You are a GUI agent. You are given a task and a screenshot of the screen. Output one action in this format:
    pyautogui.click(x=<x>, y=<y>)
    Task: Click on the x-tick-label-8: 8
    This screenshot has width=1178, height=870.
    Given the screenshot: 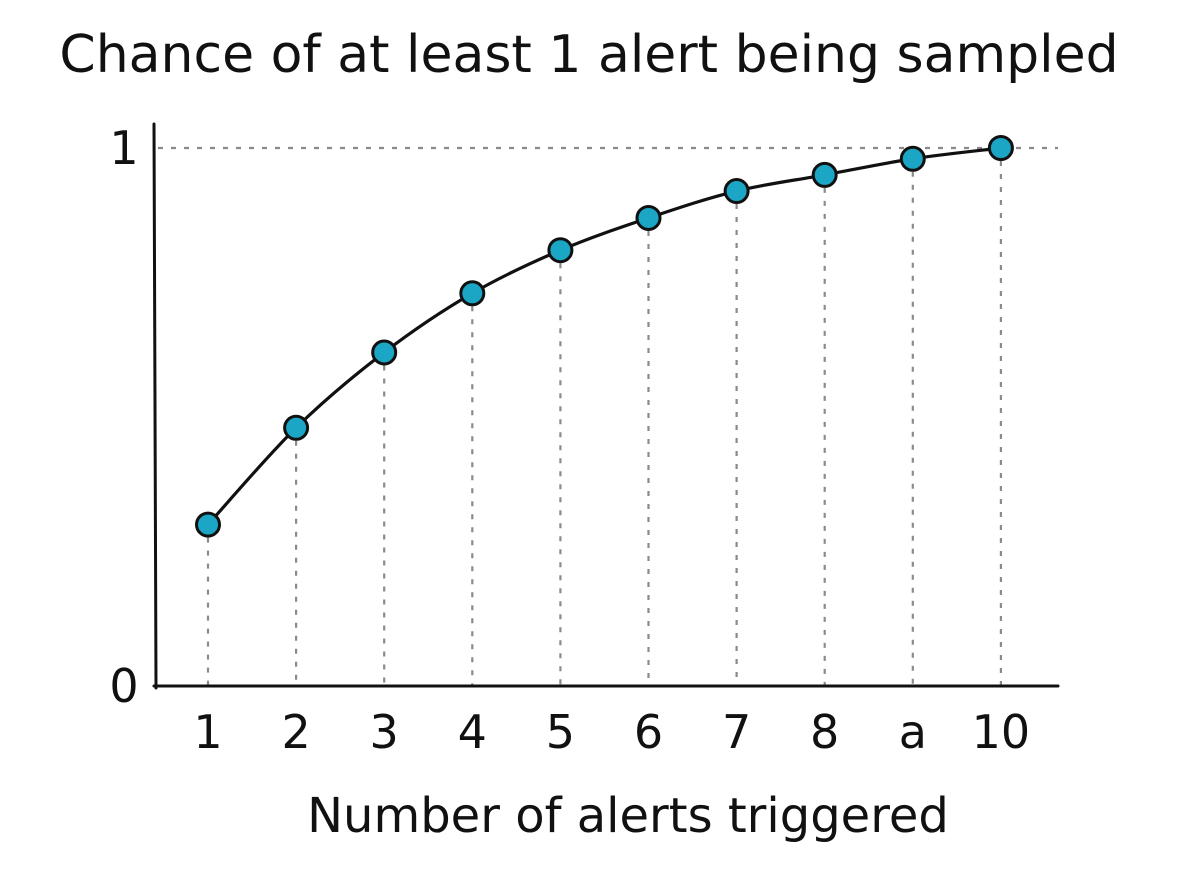 What is the action you would take?
    pyautogui.click(x=824, y=732)
    